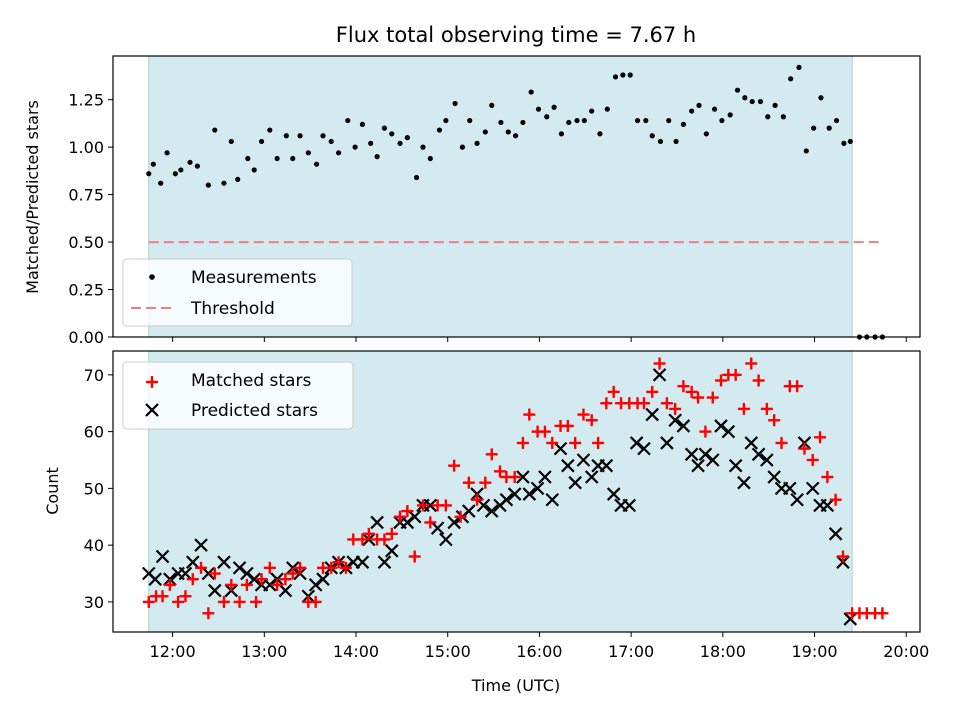 The width and height of the screenshot is (960, 720). I want to click on x-tick-label-5: 17:00, so click(631, 651).